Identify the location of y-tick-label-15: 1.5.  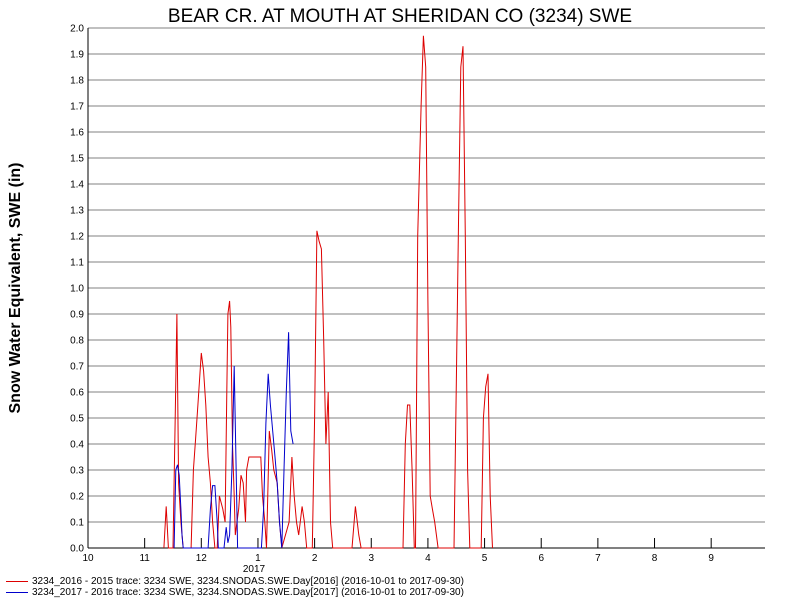
(77, 159).